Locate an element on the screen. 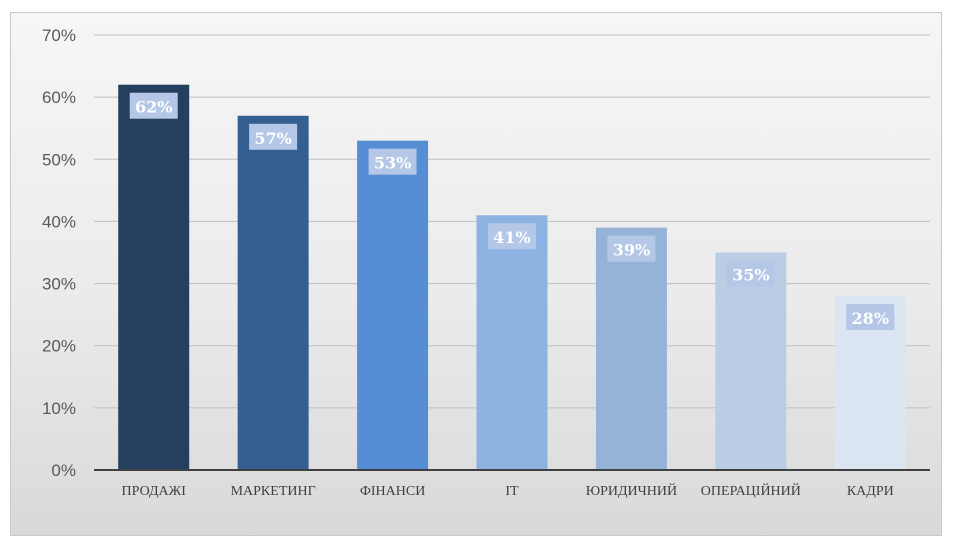  data-label: 28% is located at coordinates (870, 318).